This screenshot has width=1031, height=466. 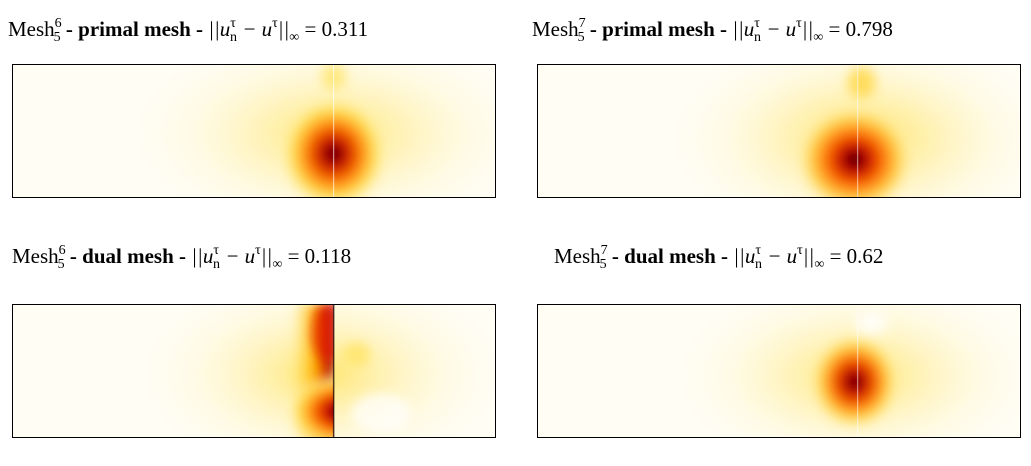 What do you see at coordinates (869, 29) in the screenshot?
I see `error-value: 0.798` at bounding box center [869, 29].